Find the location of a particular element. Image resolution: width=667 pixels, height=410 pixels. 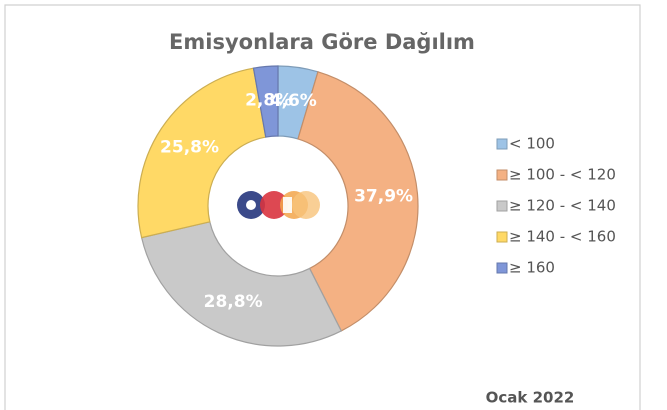

legend-label: ≥ 140 - < 160 is located at coordinates (562, 237).